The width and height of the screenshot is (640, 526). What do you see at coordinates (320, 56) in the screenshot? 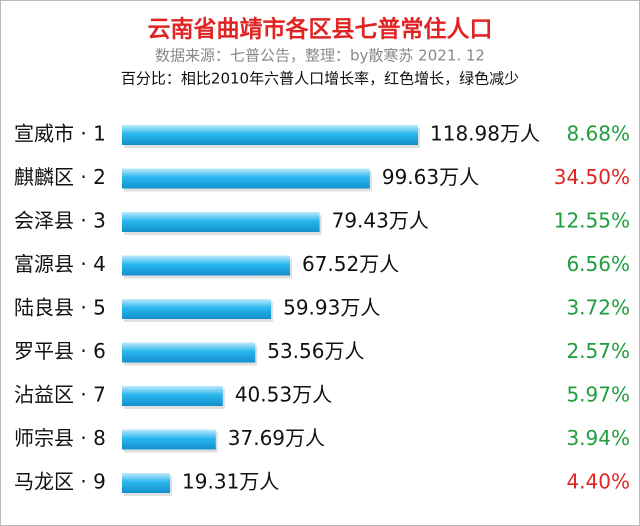
I see `chart-subtitle: 数据来源：七普公告，整理：by散寒苏 2021. 12` at bounding box center [320, 56].